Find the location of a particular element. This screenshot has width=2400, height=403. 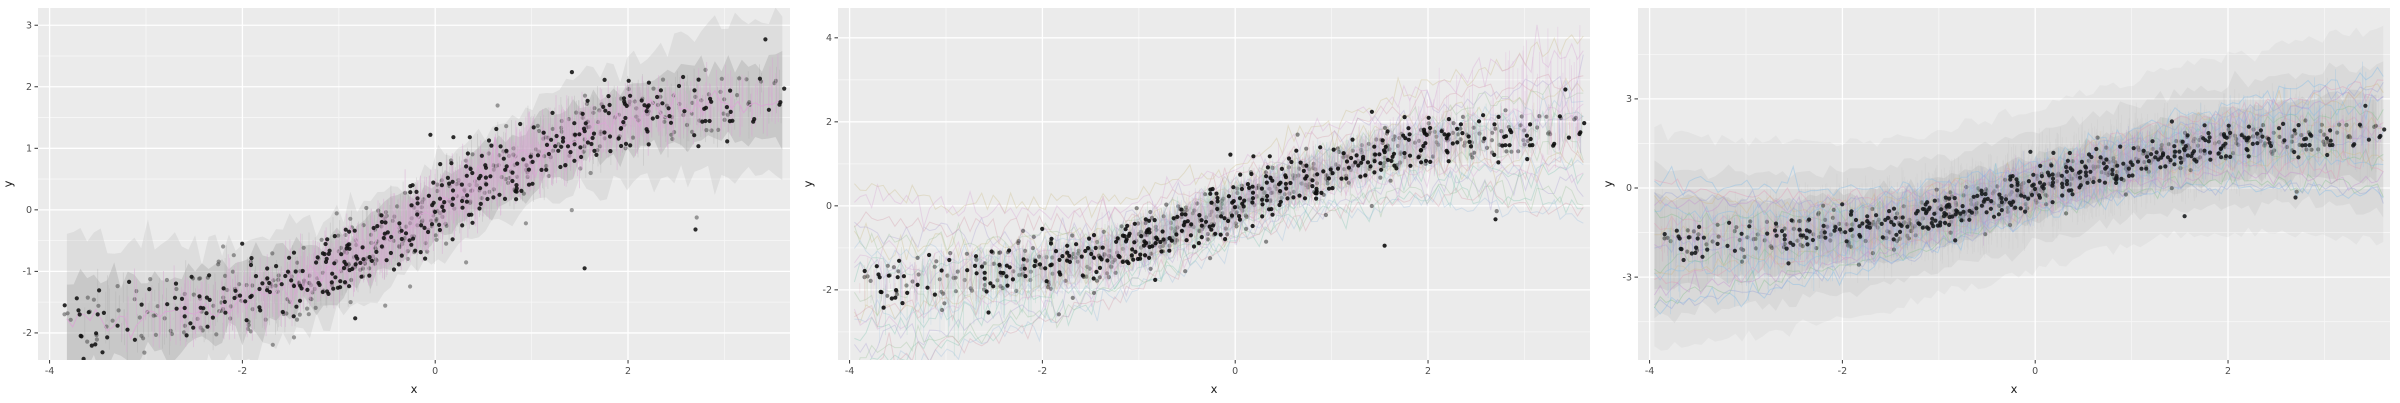

svg-text: 1 is located at coordinates (29, 149).